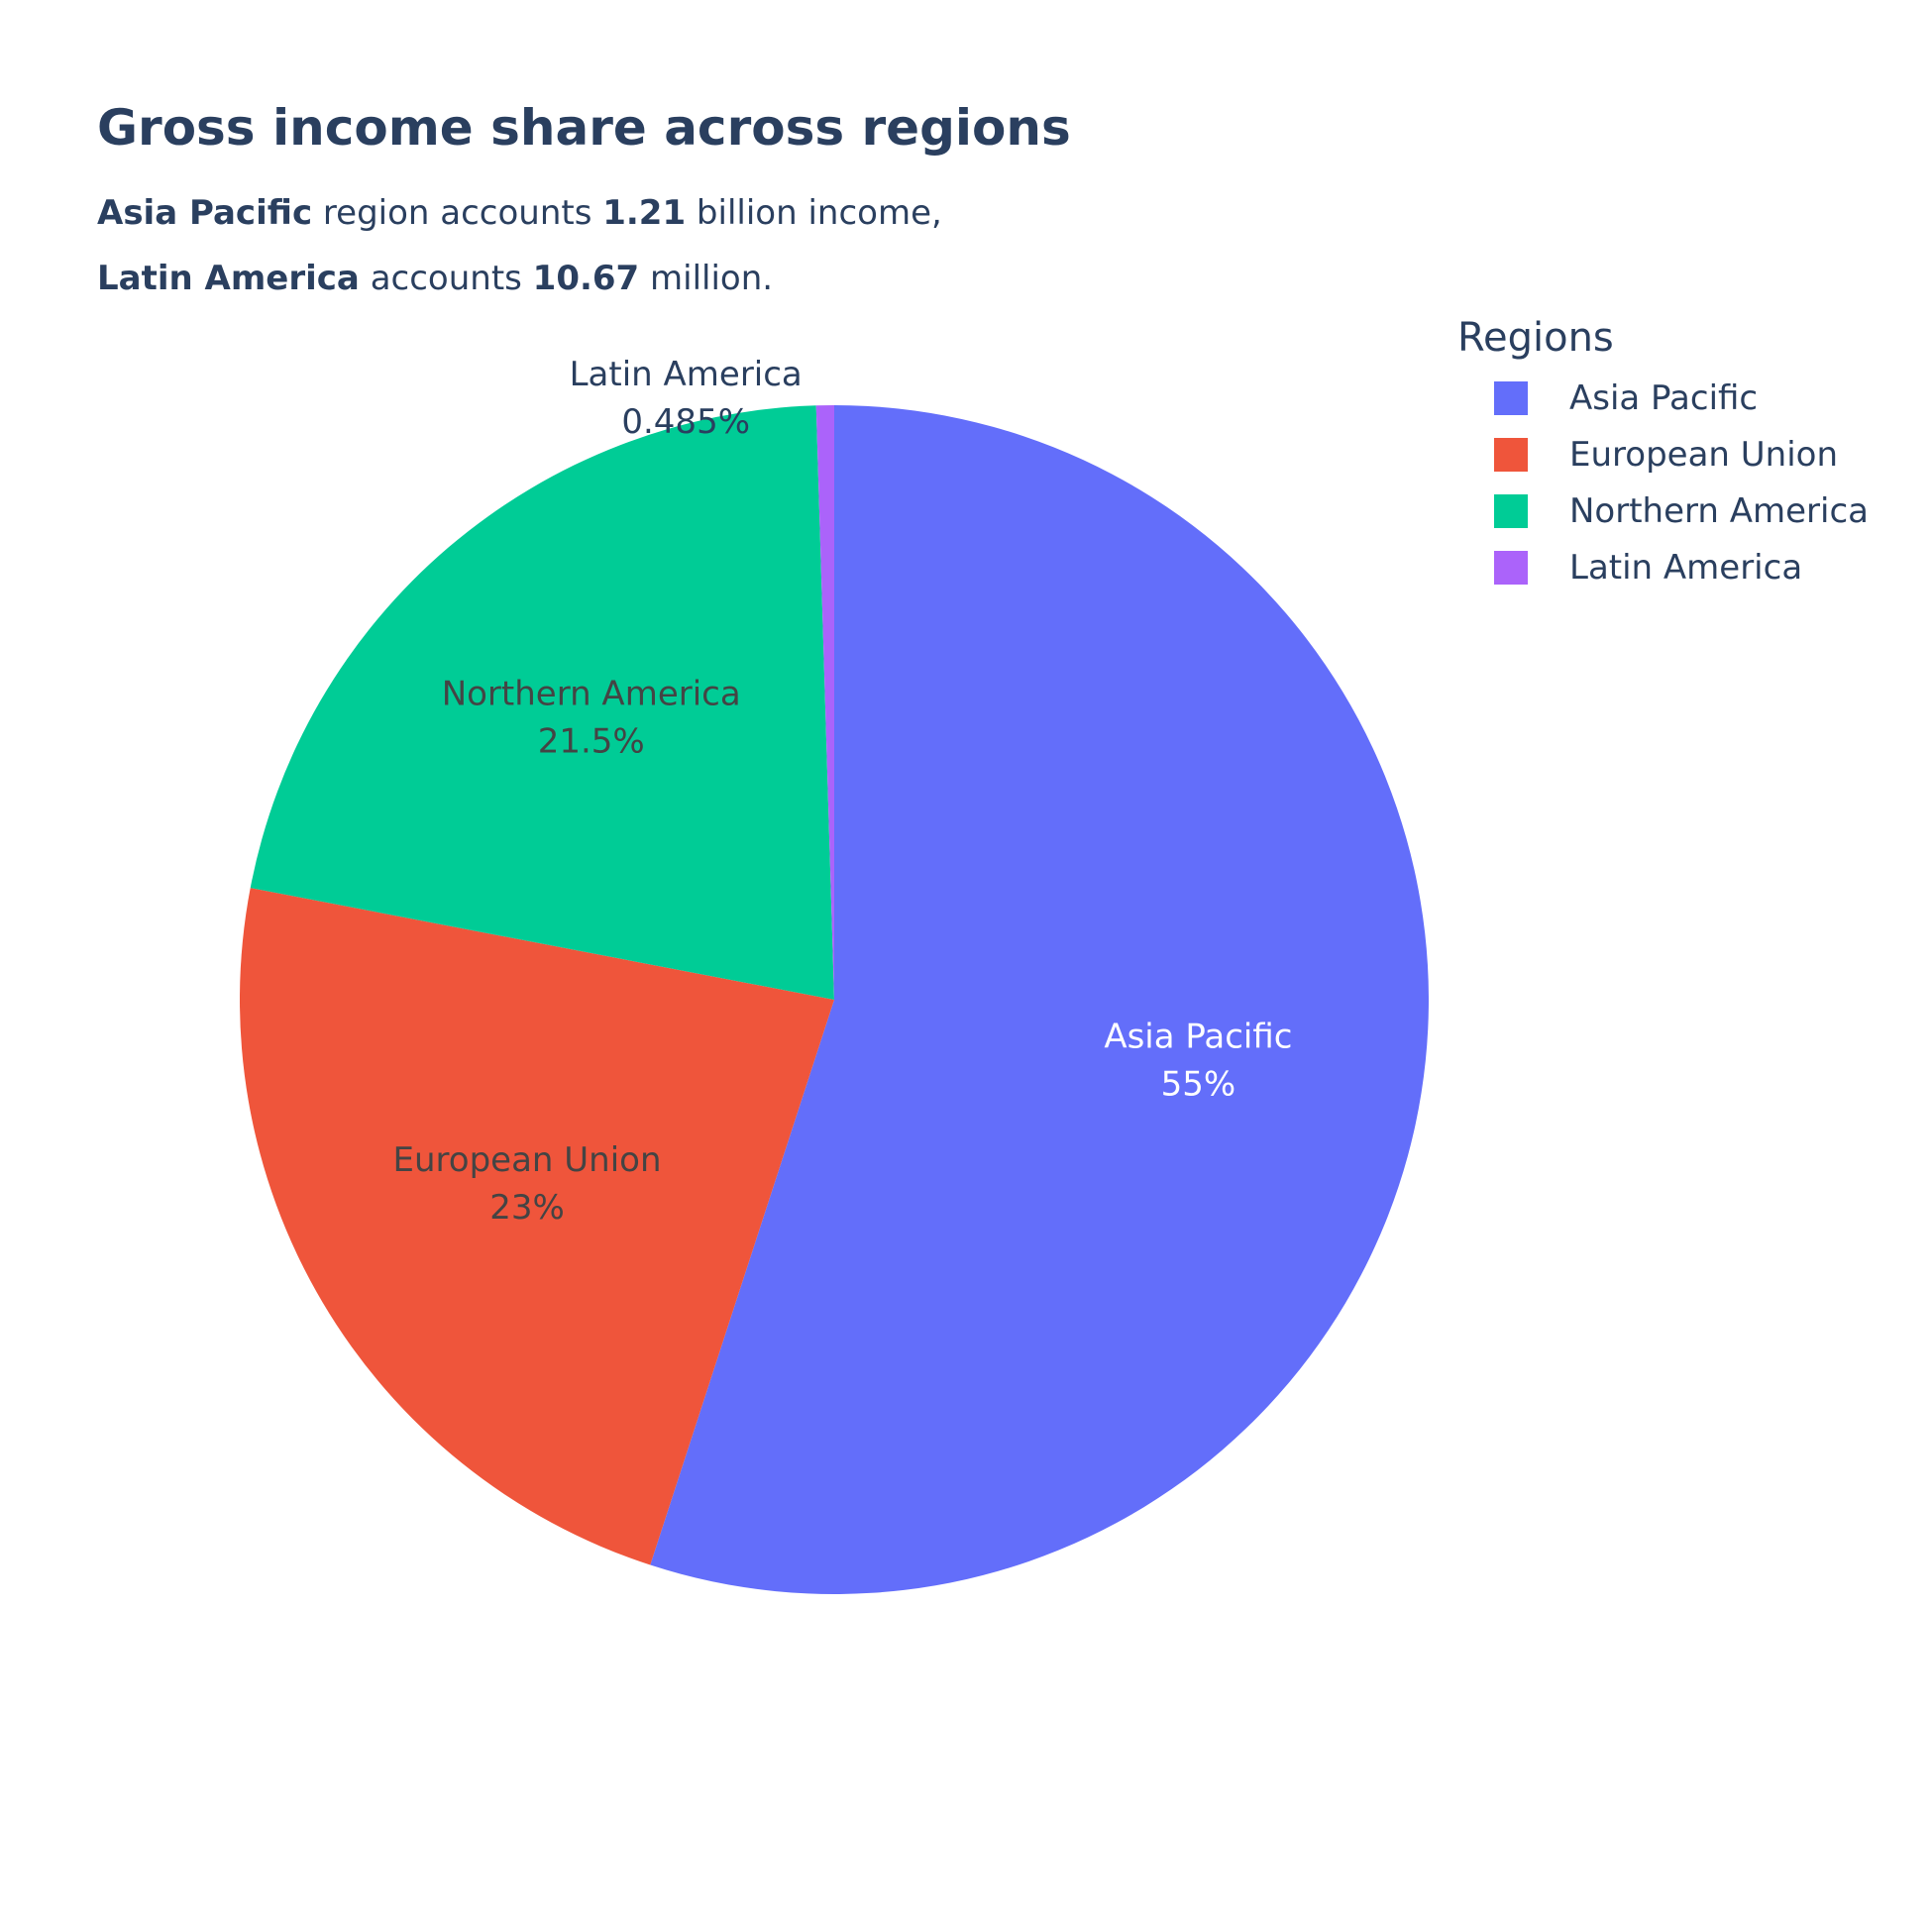 The image size is (1932, 1932). What do you see at coordinates (686, 374) in the screenshot?
I see `slice-label-name: Latin America` at bounding box center [686, 374].